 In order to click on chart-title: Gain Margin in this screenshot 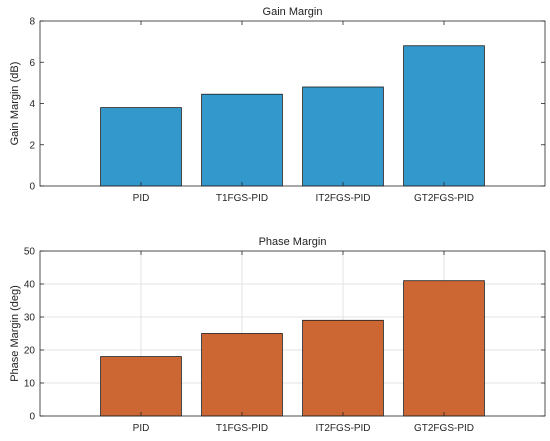, I will do `click(293, 12)`.